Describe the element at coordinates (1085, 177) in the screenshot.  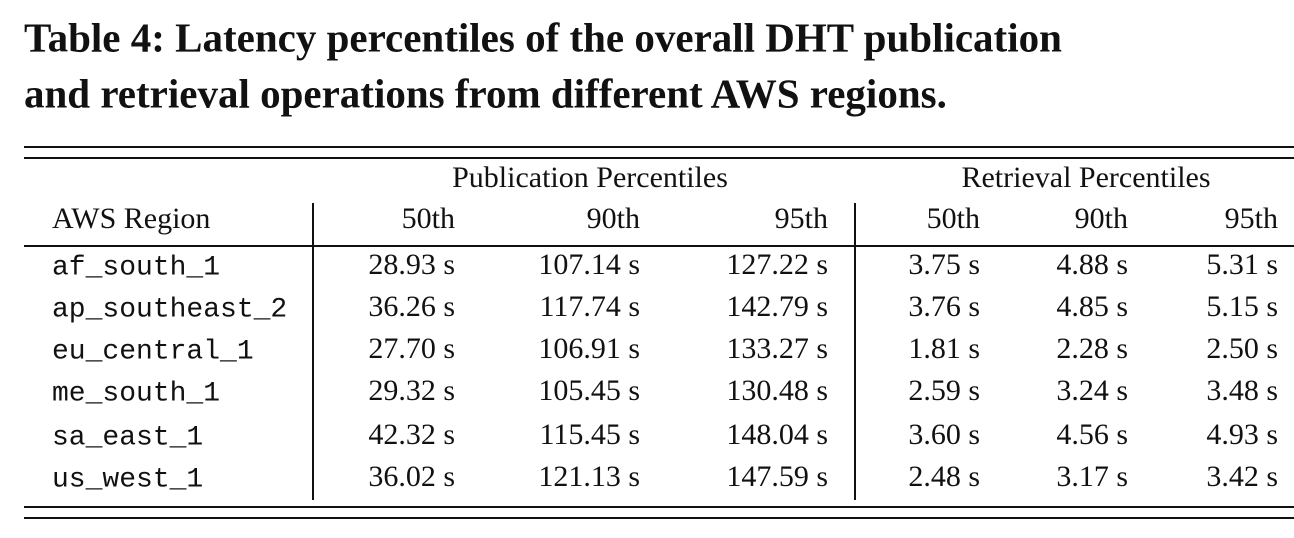
I see `header-group: Retrieval Percentiles` at that location.